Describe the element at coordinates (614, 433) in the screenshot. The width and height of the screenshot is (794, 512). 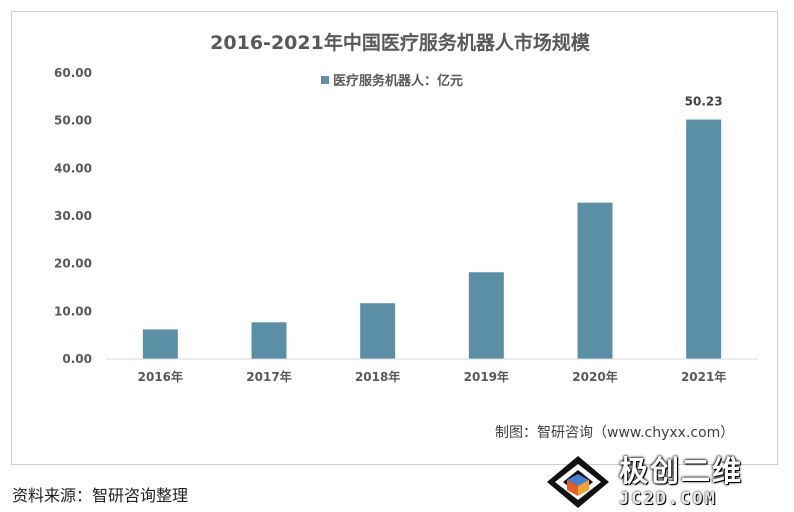
I see `chart-credit: 制图：智研咨询（www.chyxx.com）` at that location.